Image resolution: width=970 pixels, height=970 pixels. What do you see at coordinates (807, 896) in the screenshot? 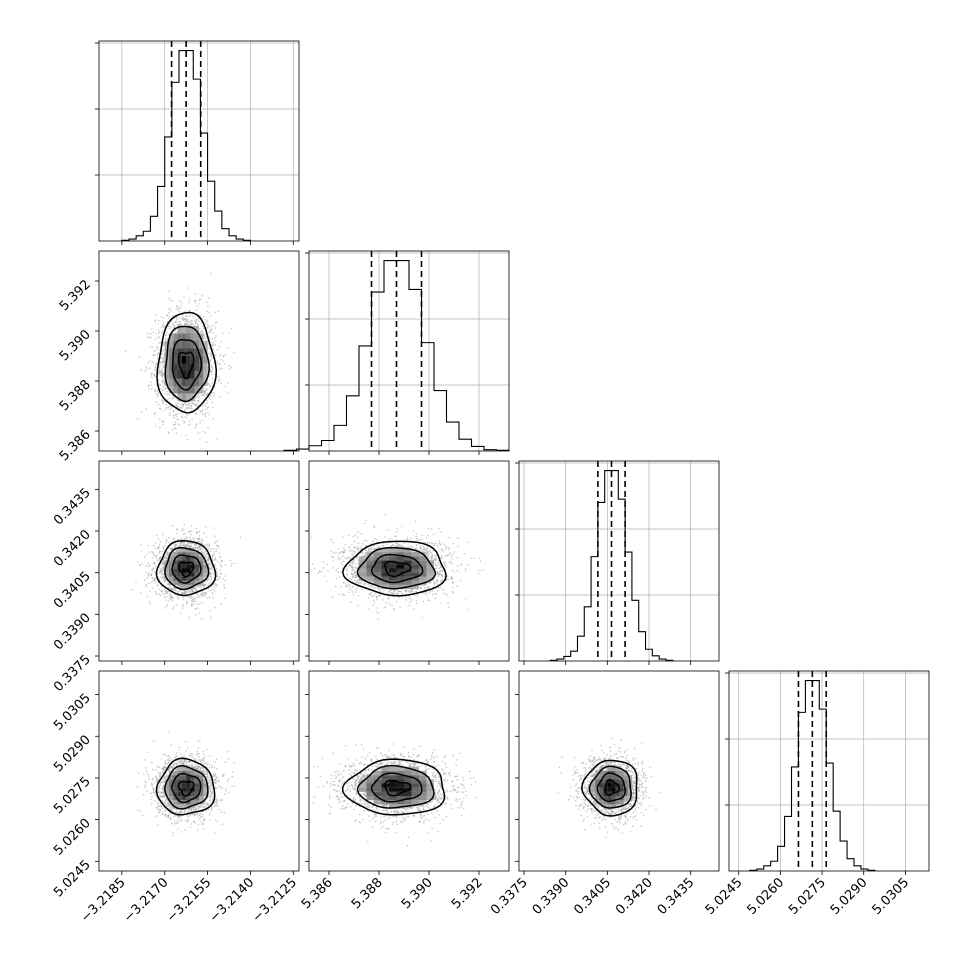
I see `x-tick-label: 5.0275` at bounding box center [807, 896].